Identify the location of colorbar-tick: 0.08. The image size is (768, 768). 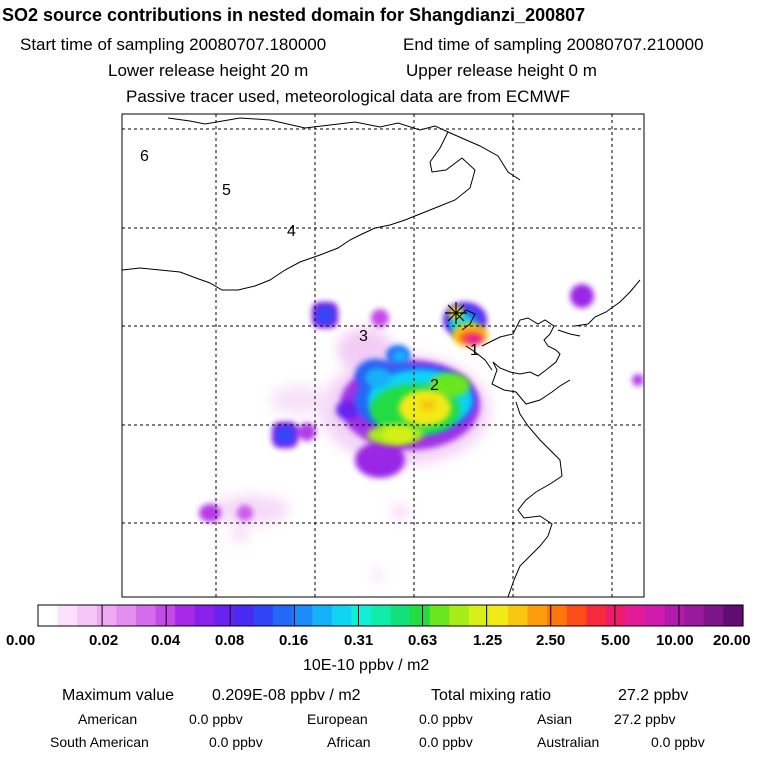
(230, 640).